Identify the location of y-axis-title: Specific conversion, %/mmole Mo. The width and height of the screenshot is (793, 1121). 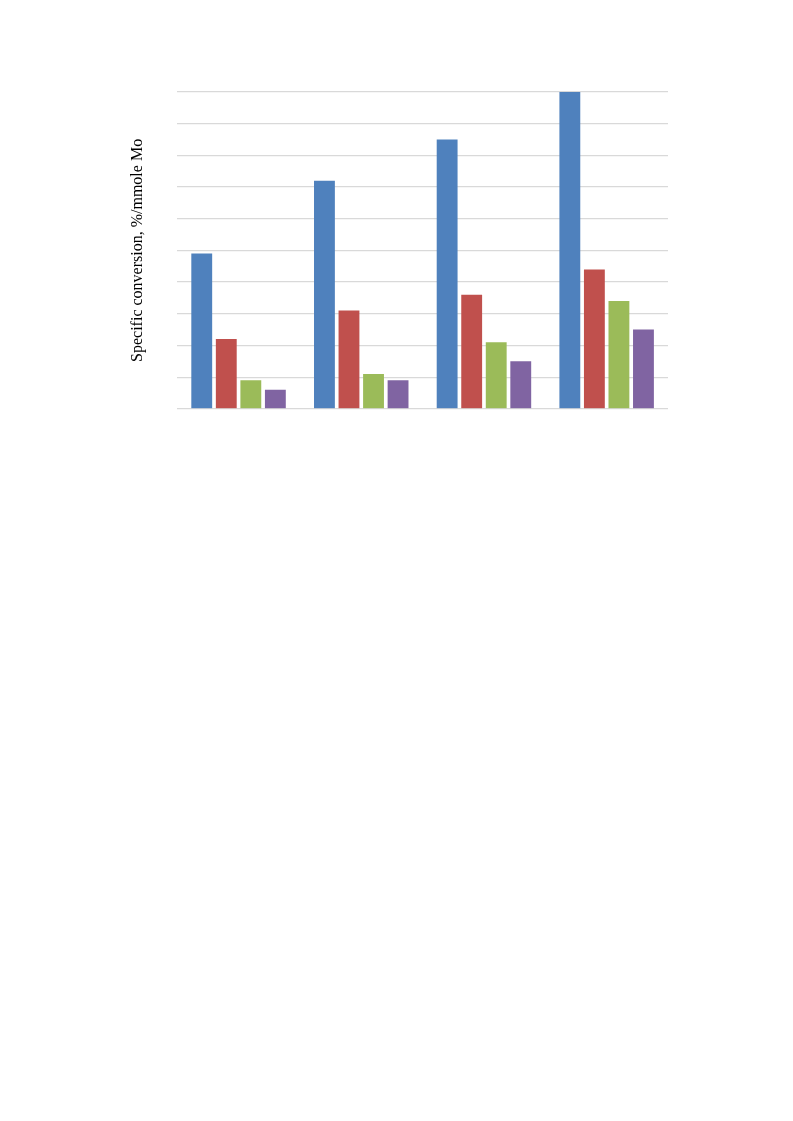
(136, 250).